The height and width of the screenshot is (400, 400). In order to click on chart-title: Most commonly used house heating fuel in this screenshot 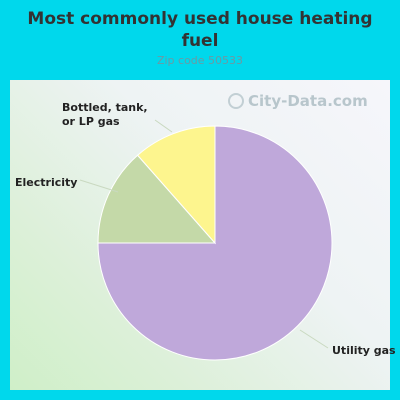, I will do `click(200, 30)`.